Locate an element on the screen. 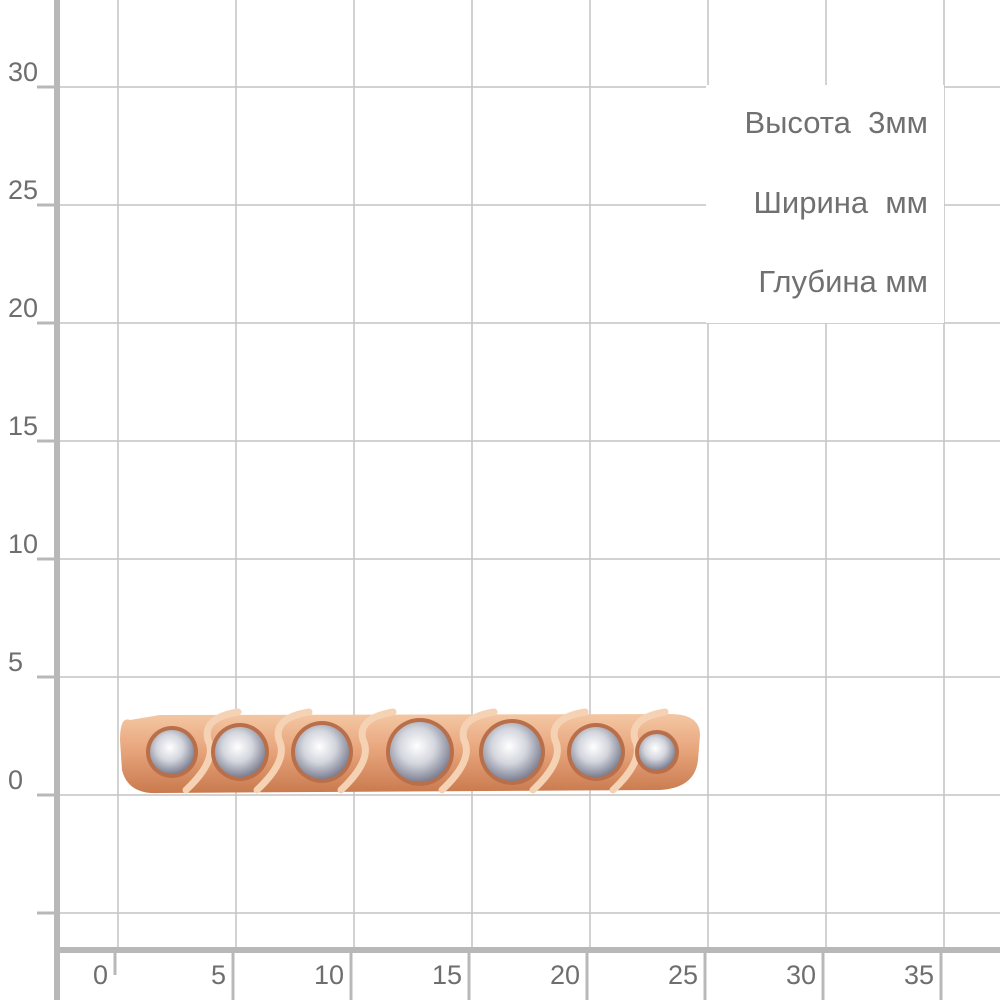 The width and height of the screenshot is (1000, 1000). x-tick-label: 25 is located at coordinates (682, 975).